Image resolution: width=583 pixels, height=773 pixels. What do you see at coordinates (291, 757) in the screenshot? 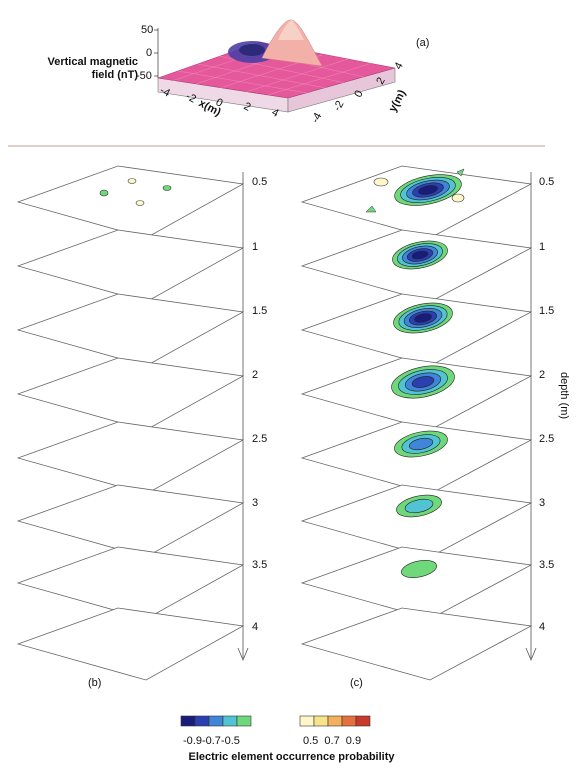
I see `colorbar-title: Electric element occurrence probability` at bounding box center [291, 757].